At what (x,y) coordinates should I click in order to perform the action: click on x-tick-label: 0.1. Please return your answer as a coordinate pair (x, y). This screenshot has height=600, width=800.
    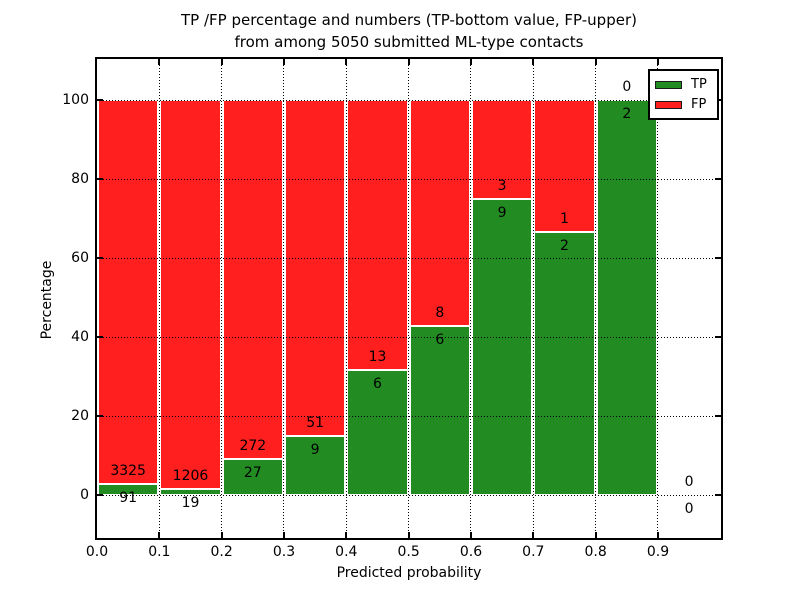
    Looking at the image, I should click on (159, 552).